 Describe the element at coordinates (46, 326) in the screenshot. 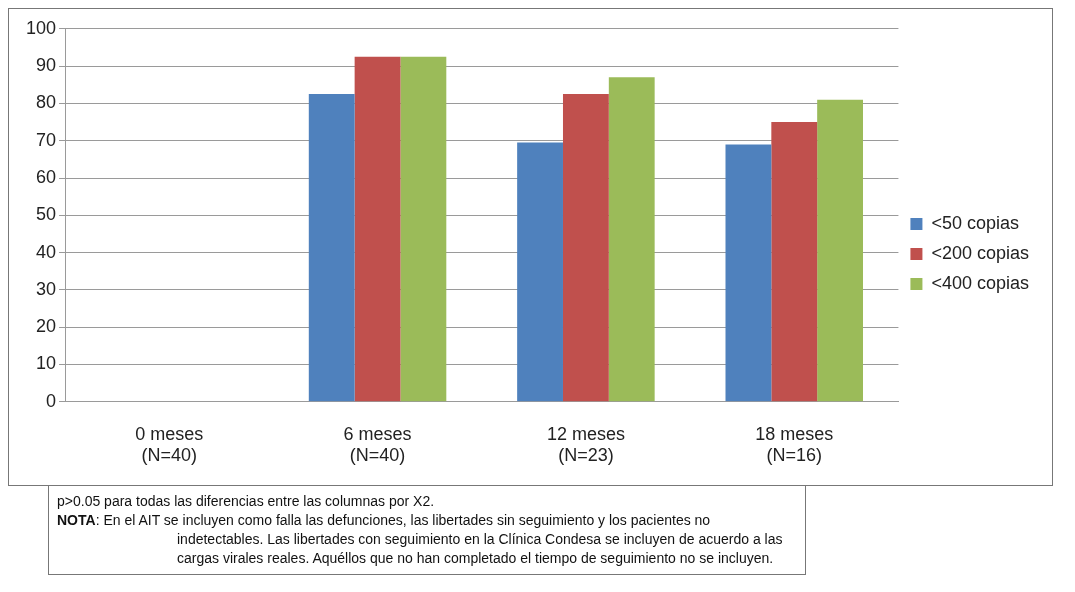

I see `y-tick-label: 20` at that location.